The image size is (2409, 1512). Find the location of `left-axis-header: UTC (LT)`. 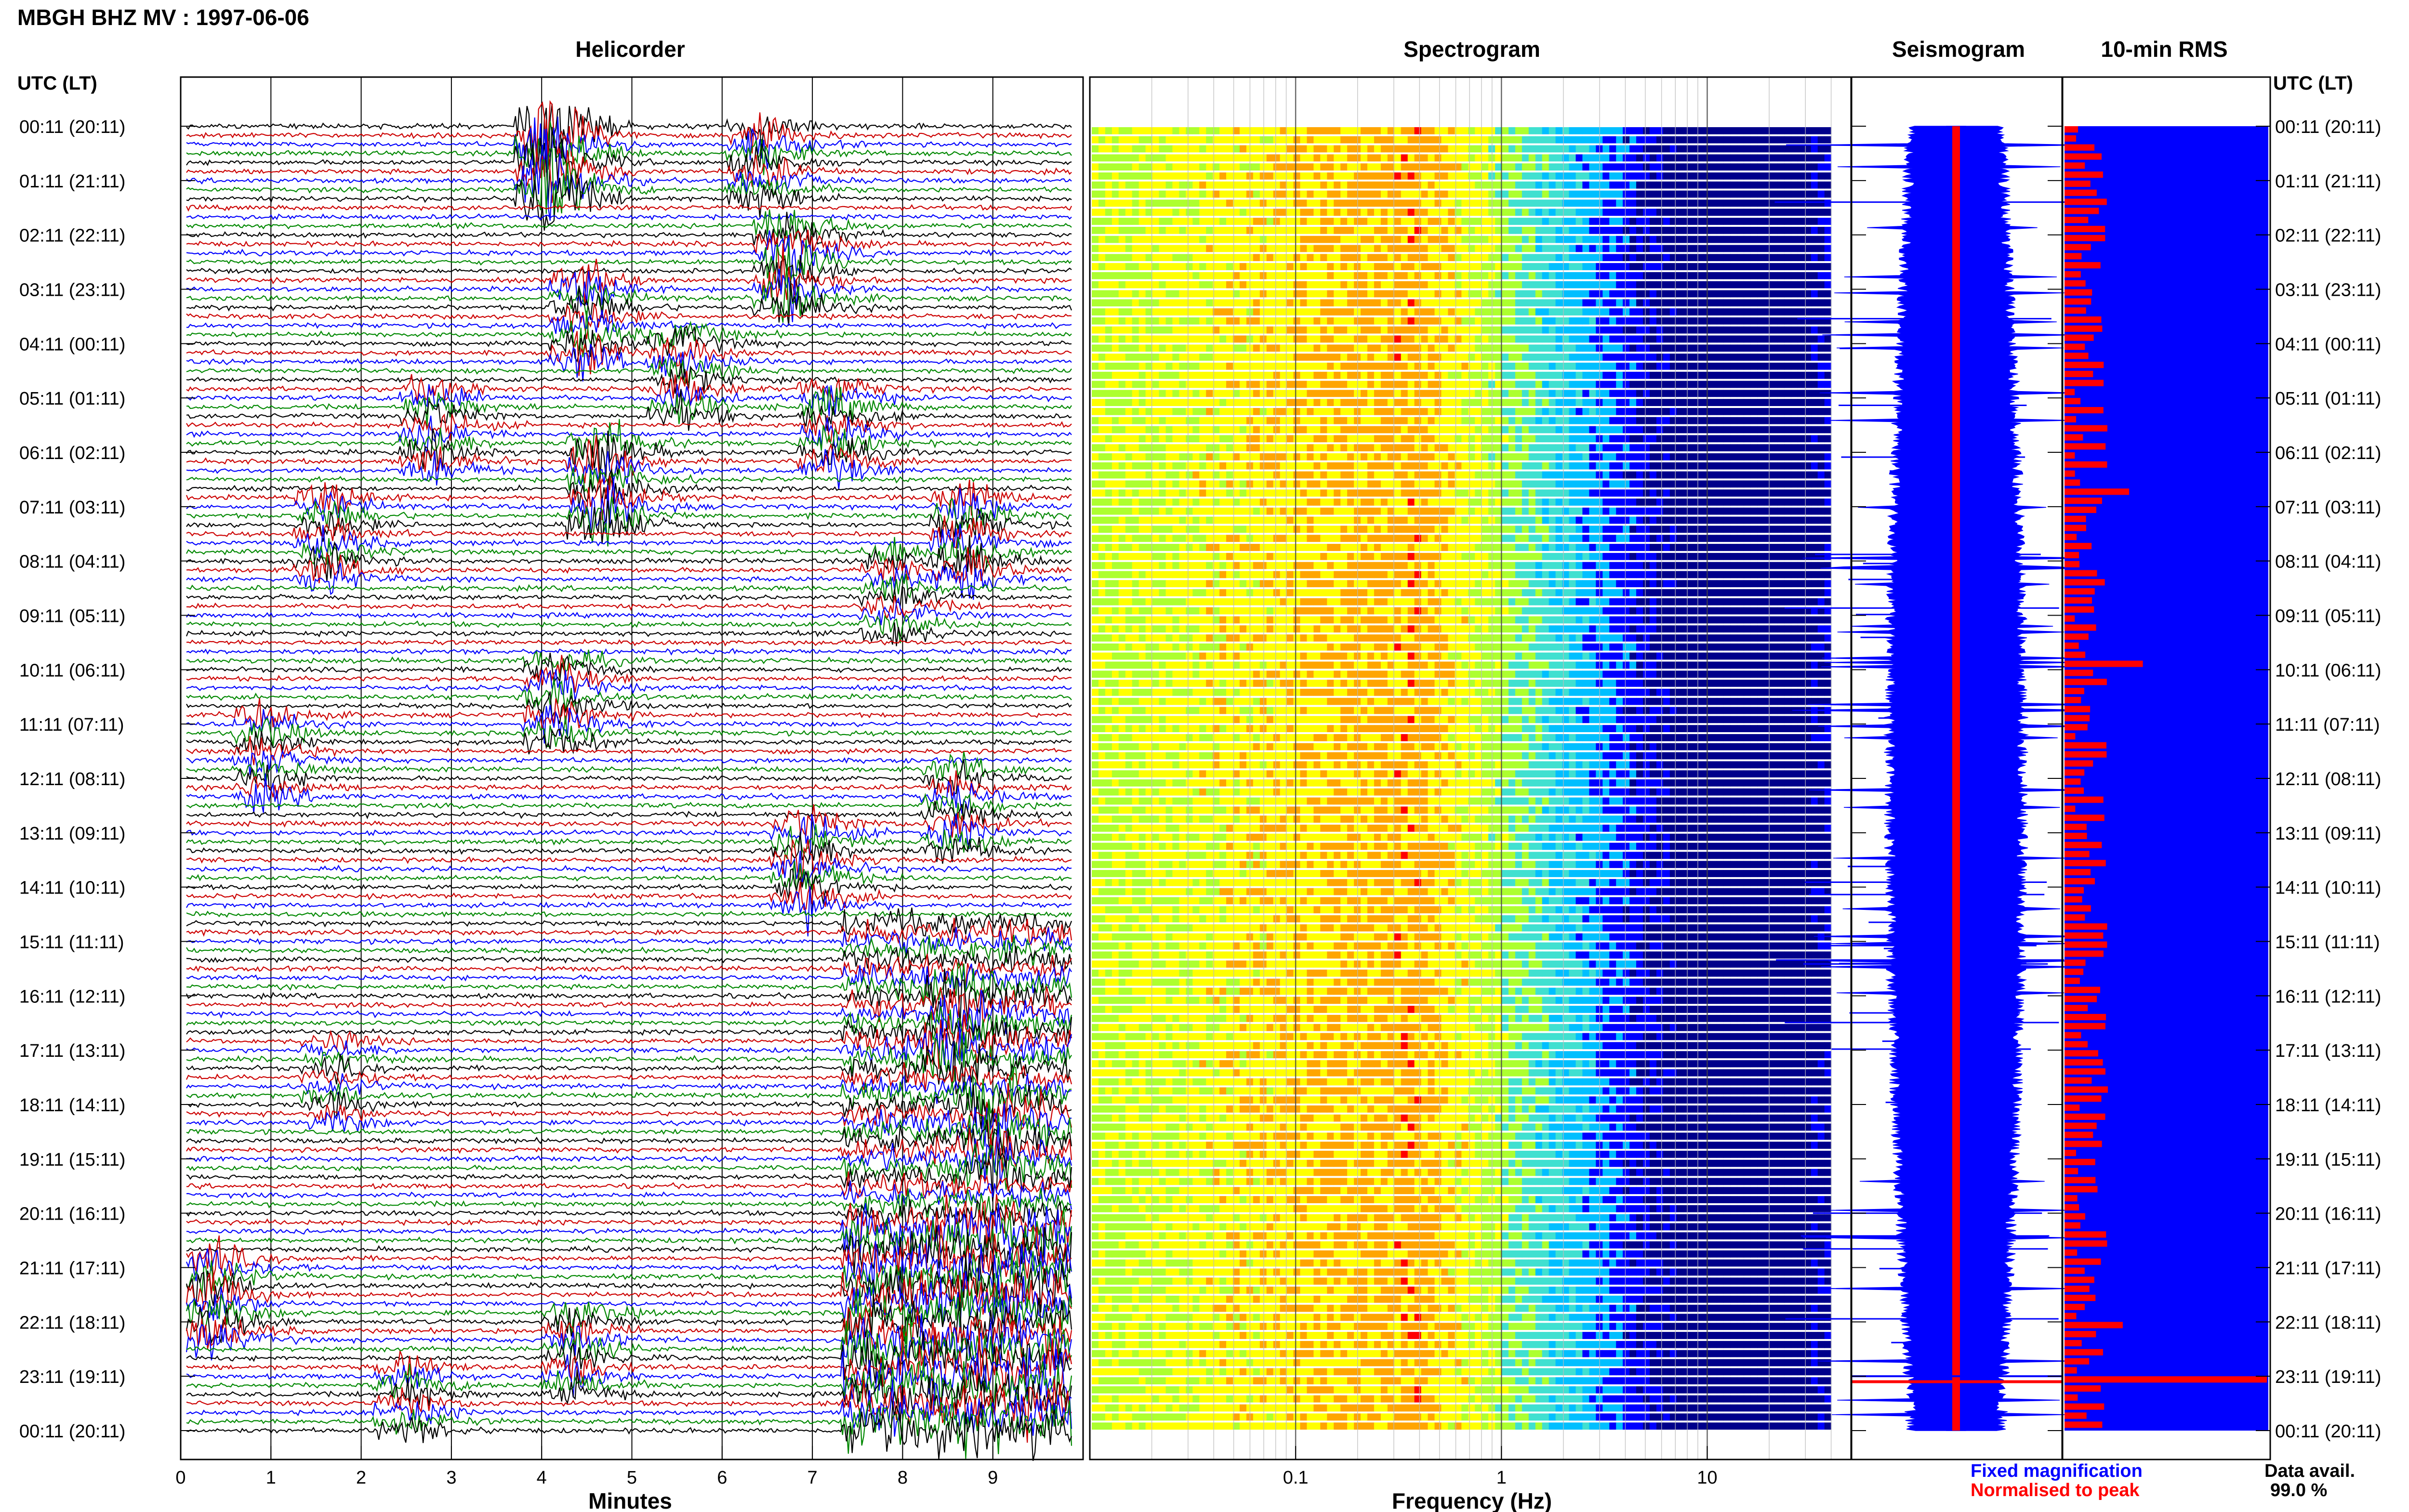

left-axis-header: UTC (LT) is located at coordinates (57, 83).